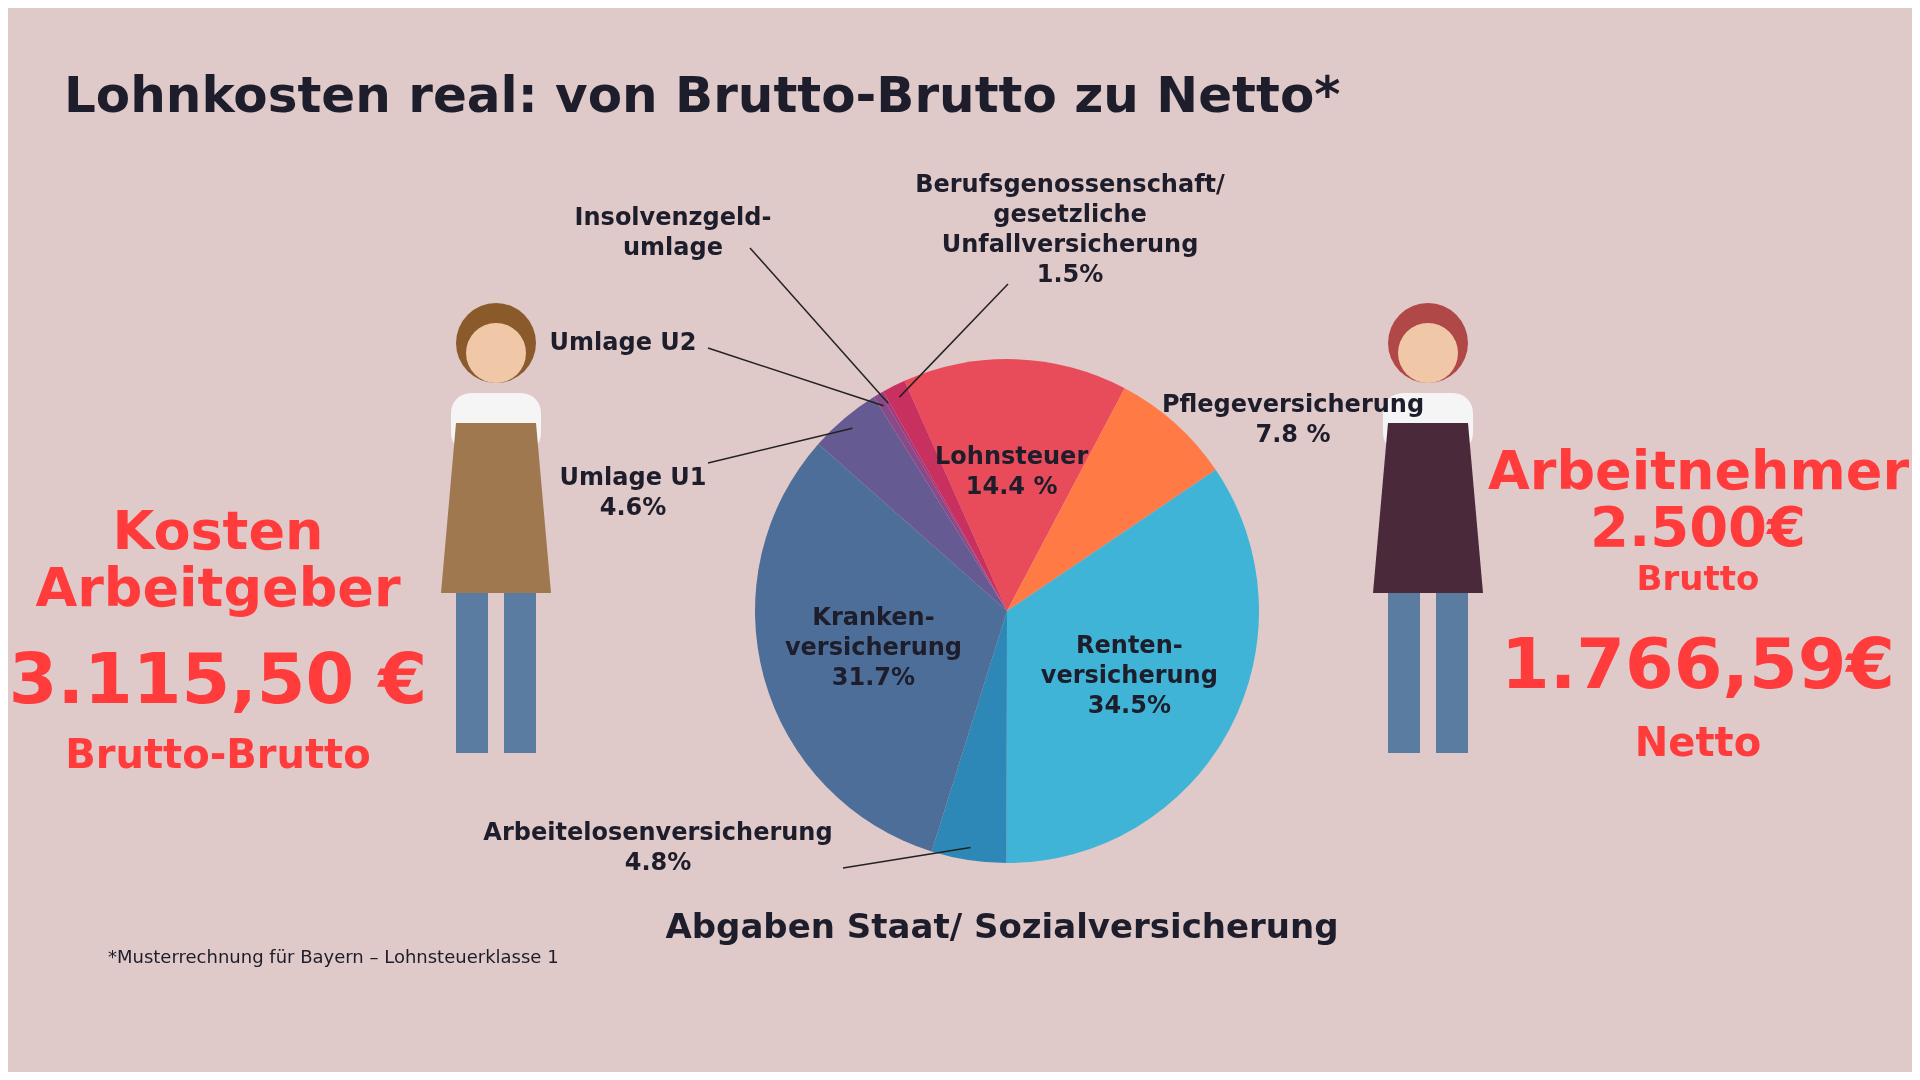 The width and height of the screenshot is (1920, 1080). I want to click on data-label: 4.6%, so click(633, 507).